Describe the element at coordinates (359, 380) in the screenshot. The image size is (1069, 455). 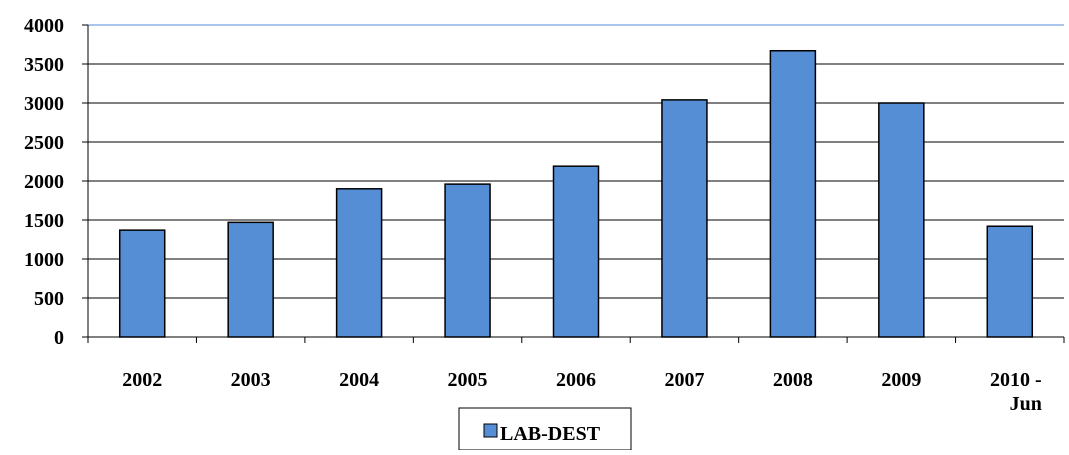
I see `x-tick-label: 2004` at that location.